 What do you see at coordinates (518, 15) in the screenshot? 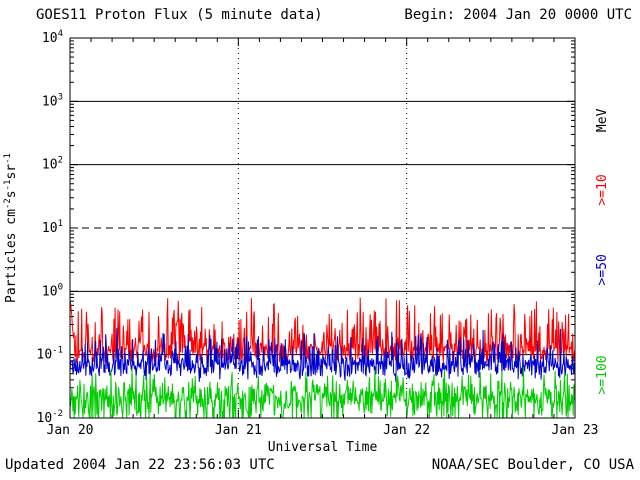
I see `begin-time-label: Begin: 2004 Jan 20 0000 UTC` at bounding box center [518, 15].